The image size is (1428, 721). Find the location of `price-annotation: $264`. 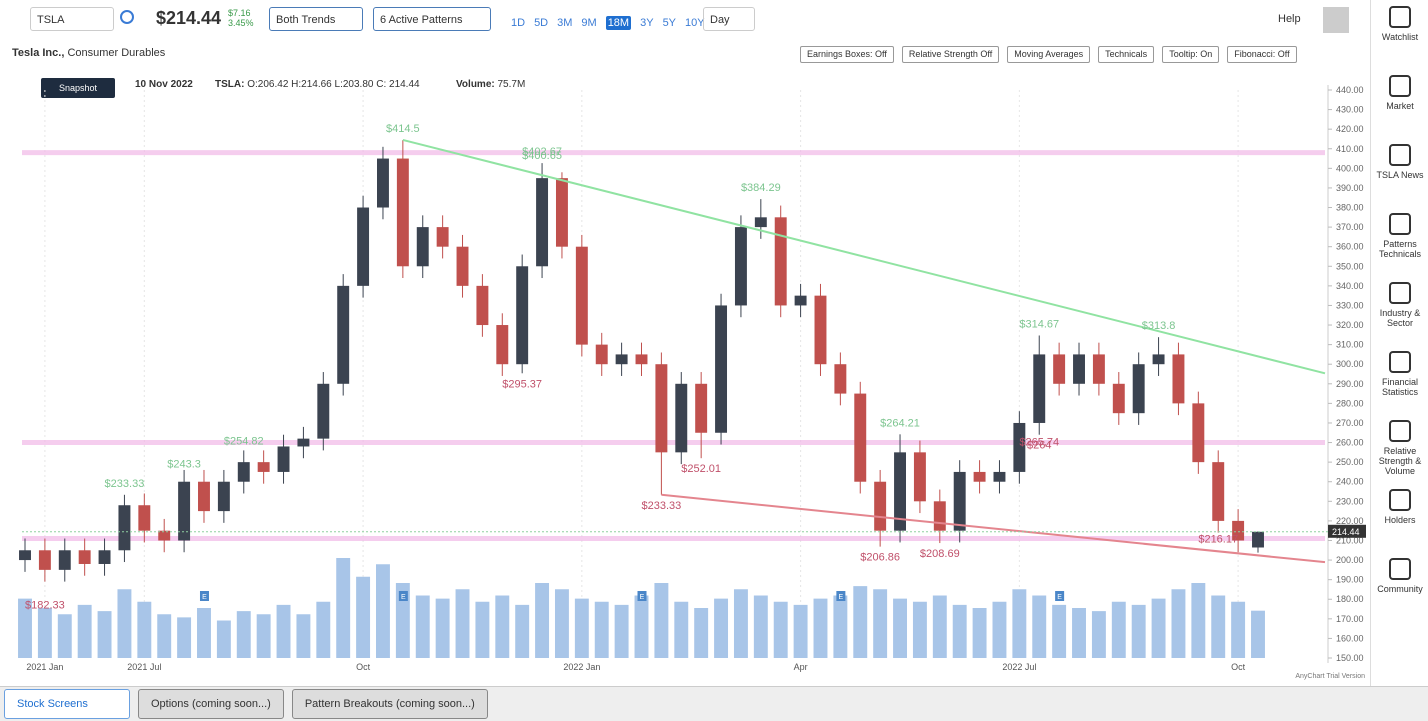

price-annotation: $264 is located at coordinates (1039, 446).